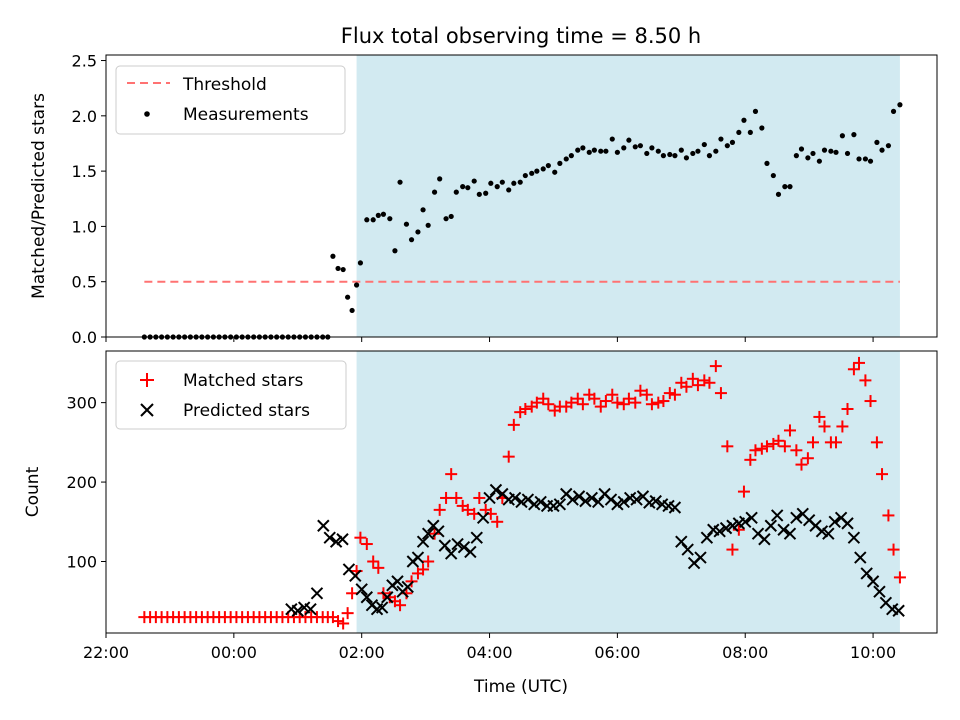  What do you see at coordinates (520, 687) in the screenshot?
I see `x-axis-label: Time (UTC)` at bounding box center [520, 687].